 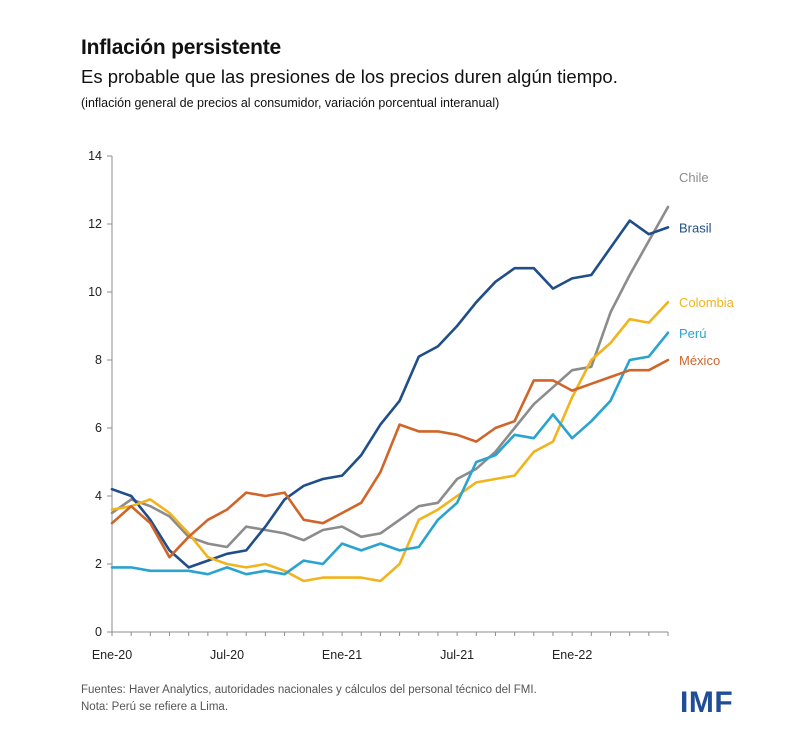 I want to click on y-tick-label: 14, so click(x=95, y=156).